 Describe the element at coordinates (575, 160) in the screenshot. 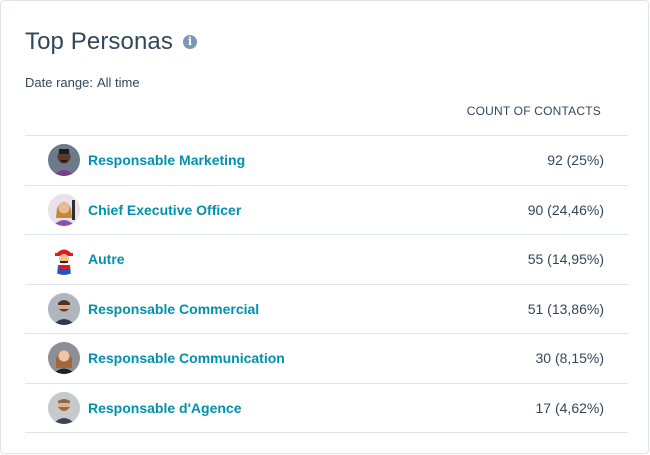

I see `contact-count: 92 (25%)` at that location.